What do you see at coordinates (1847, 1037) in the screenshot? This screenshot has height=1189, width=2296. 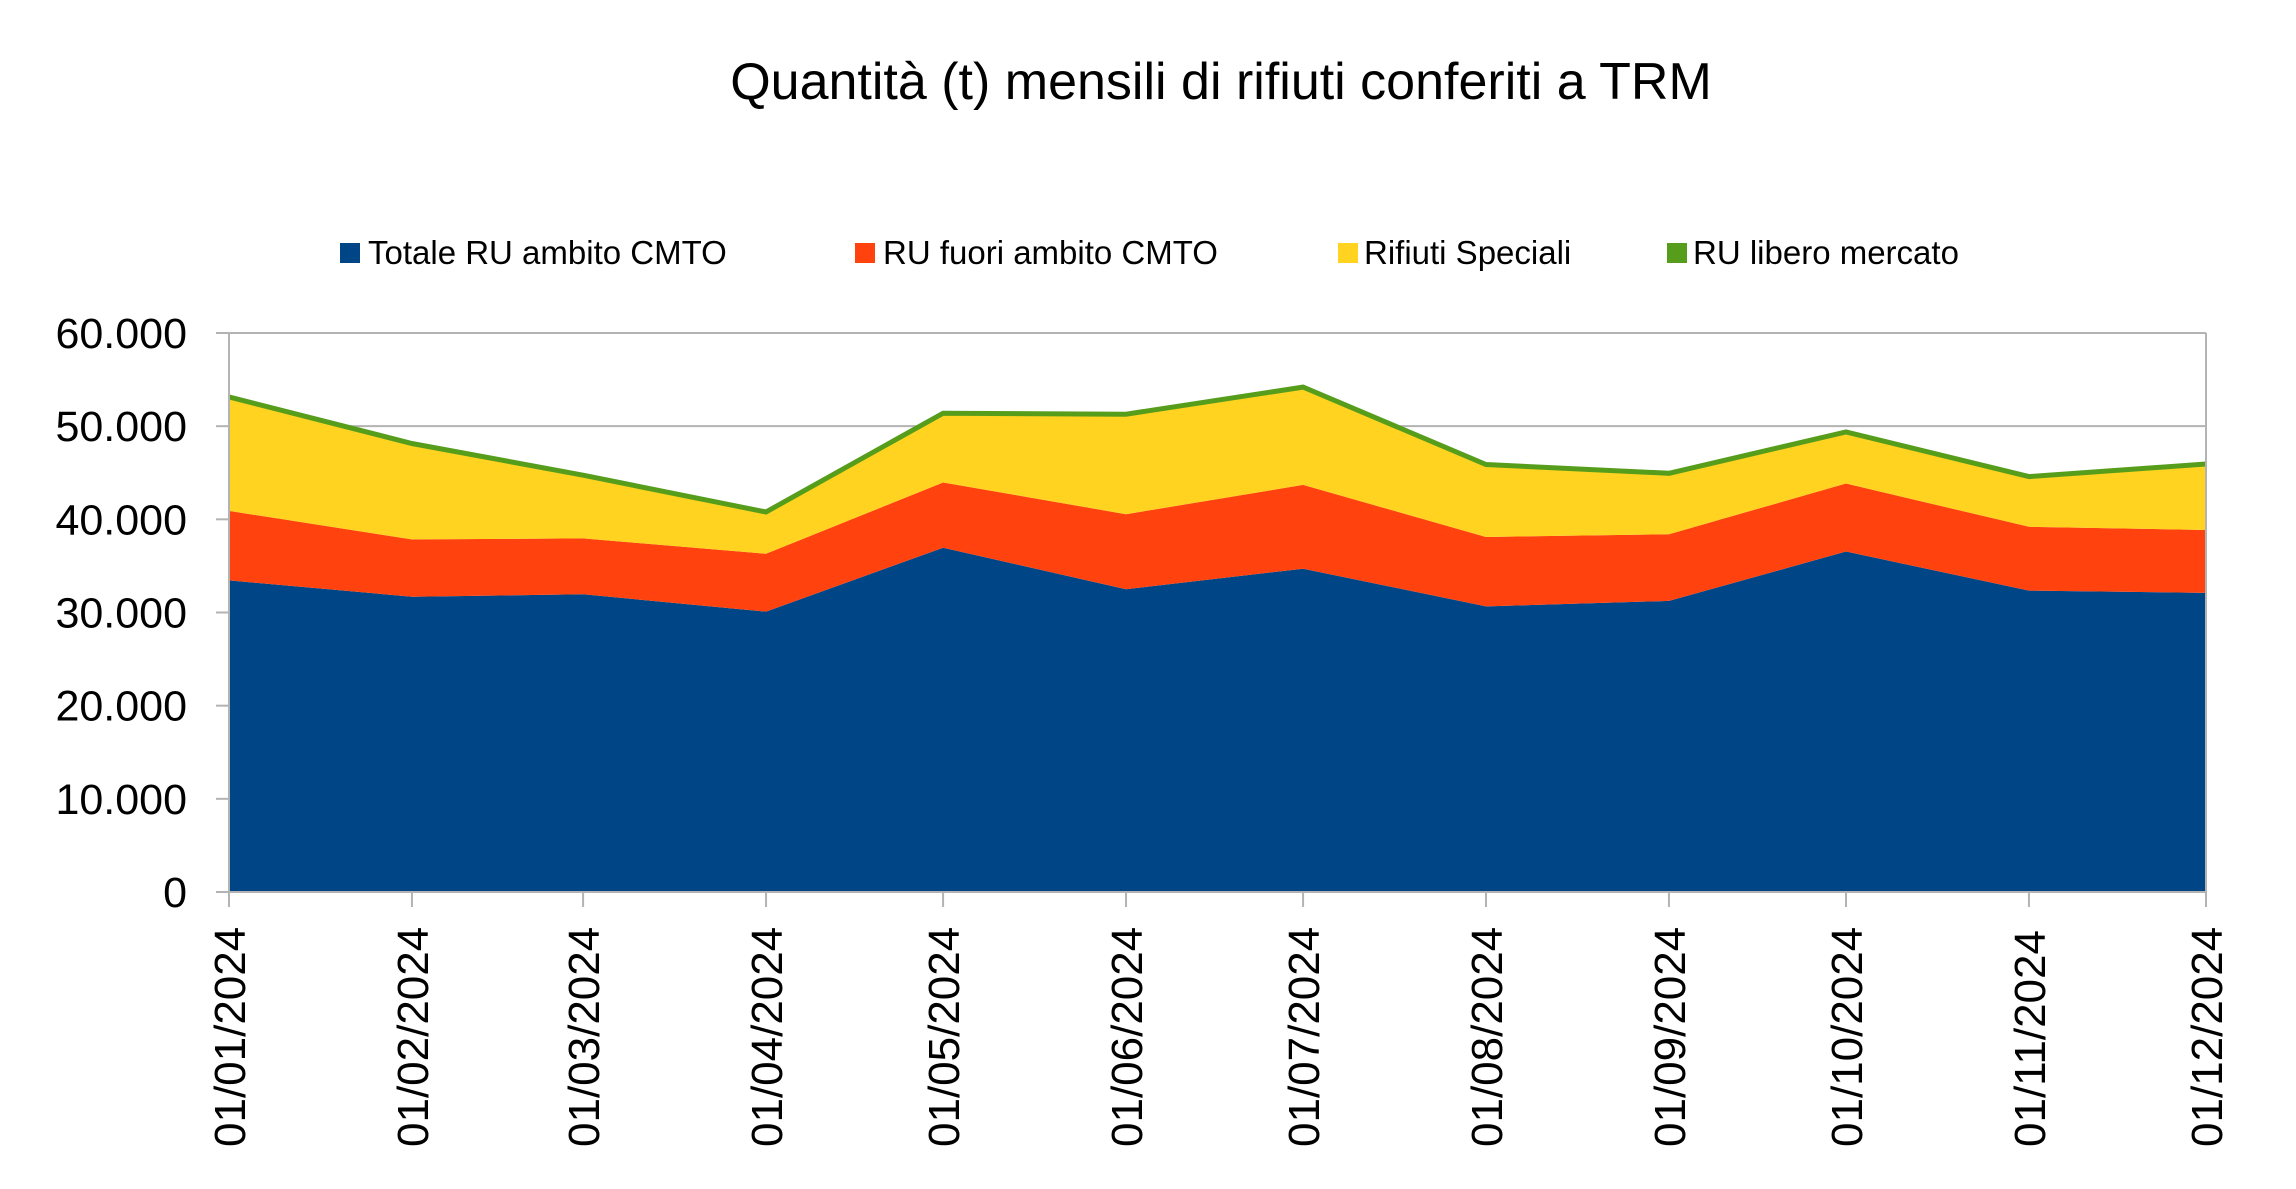 I see `x-tick-label: 01/10/2024` at bounding box center [1847, 1037].